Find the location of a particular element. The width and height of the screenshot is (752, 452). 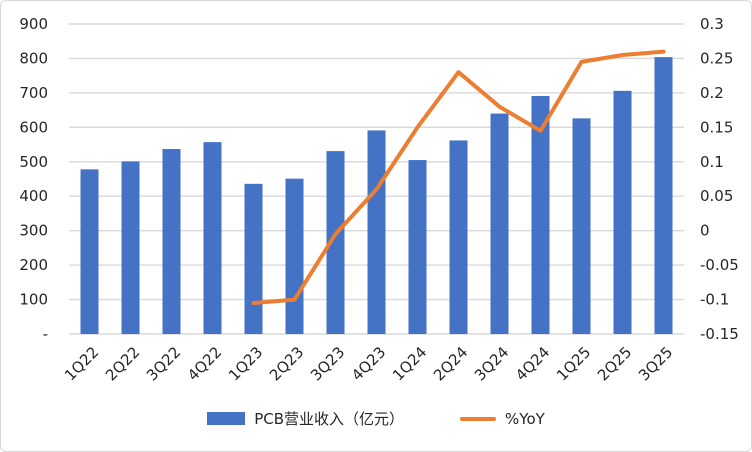

right-axis-tick-label: -0.1 is located at coordinates (714, 300).